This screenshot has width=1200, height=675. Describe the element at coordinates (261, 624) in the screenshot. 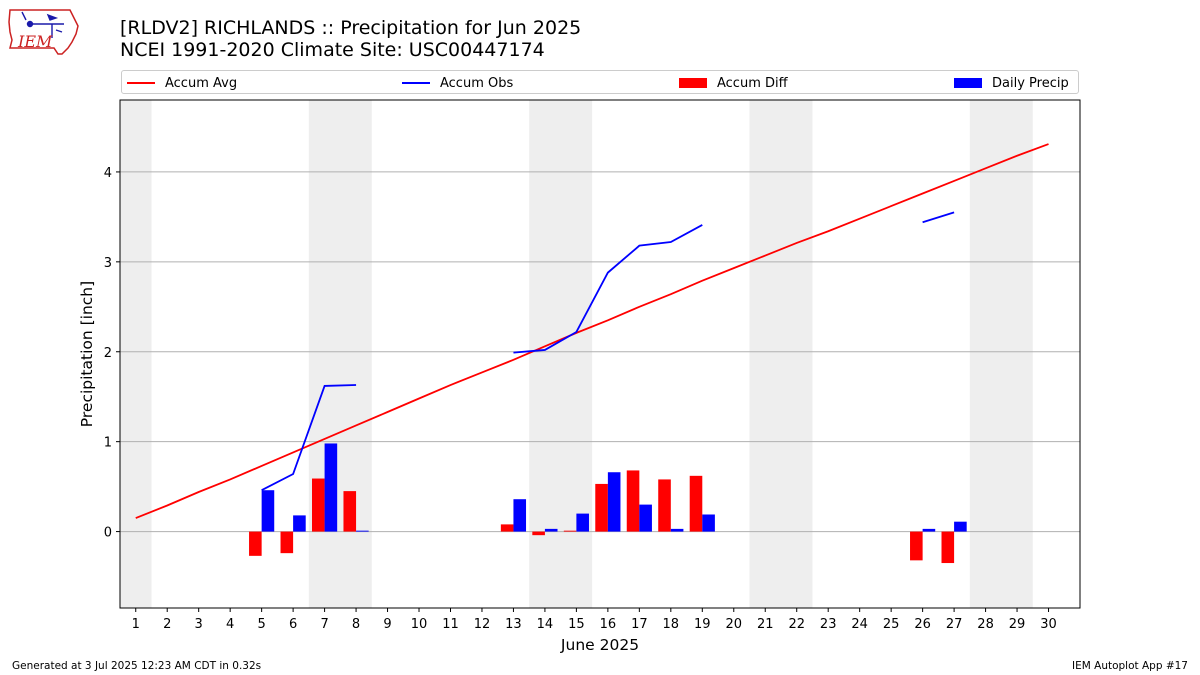

I see `x-tick-label: 5` at that location.